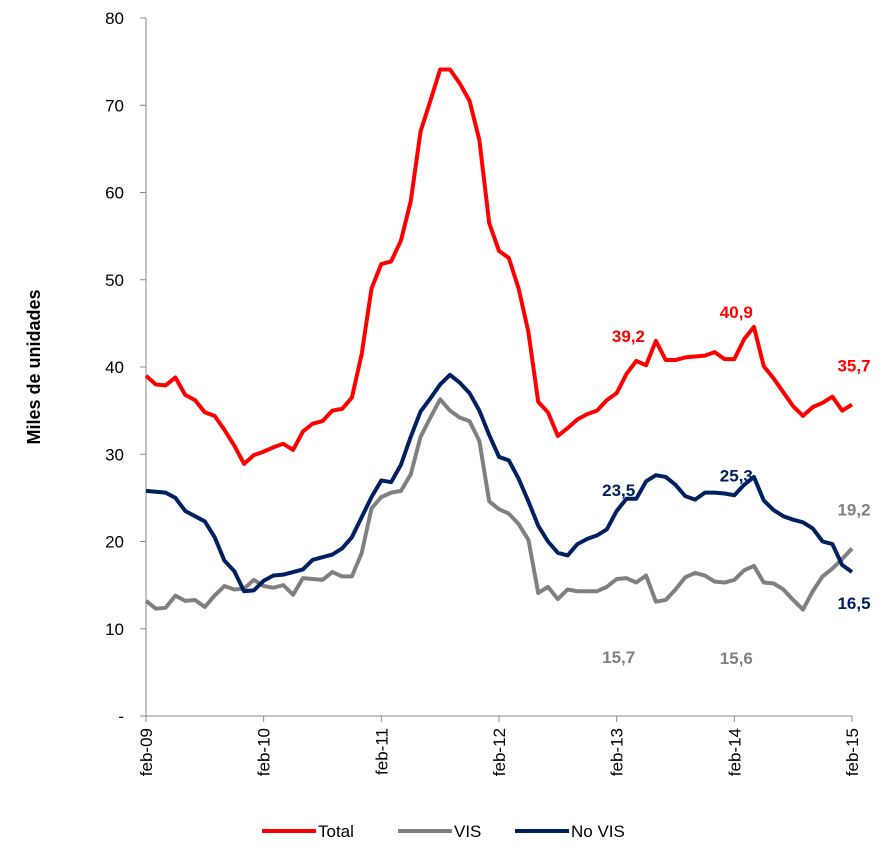  What do you see at coordinates (598, 831) in the screenshot?
I see `legend-label: No VIS` at bounding box center [598, 831].